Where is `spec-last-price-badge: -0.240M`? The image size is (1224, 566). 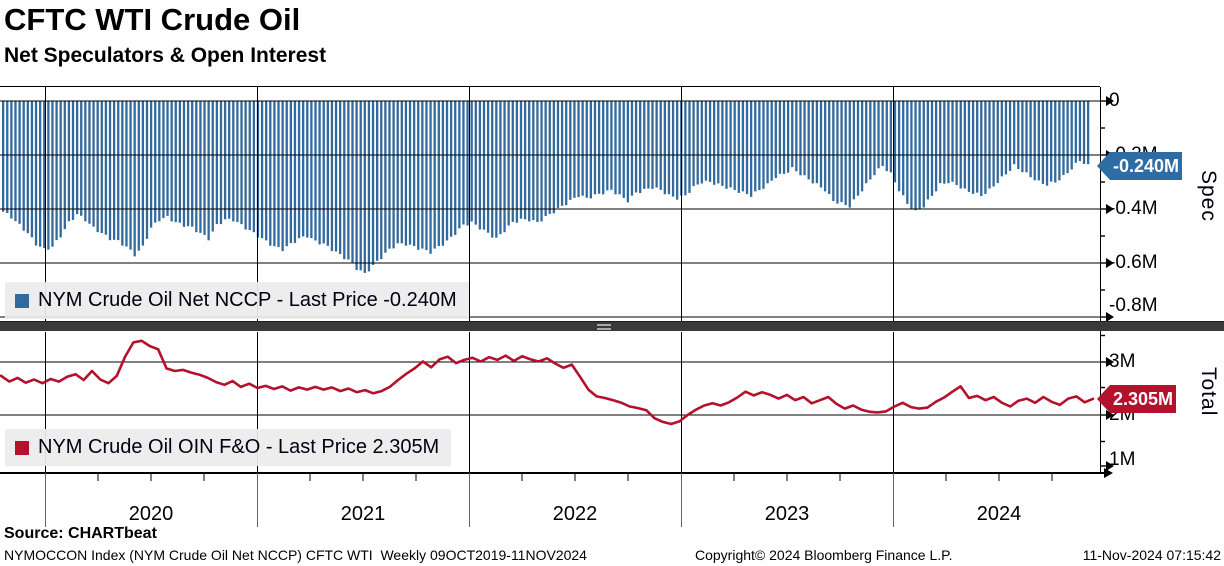 spec-last-price-badge: -0.240M is located at coordinates (1139, 166).